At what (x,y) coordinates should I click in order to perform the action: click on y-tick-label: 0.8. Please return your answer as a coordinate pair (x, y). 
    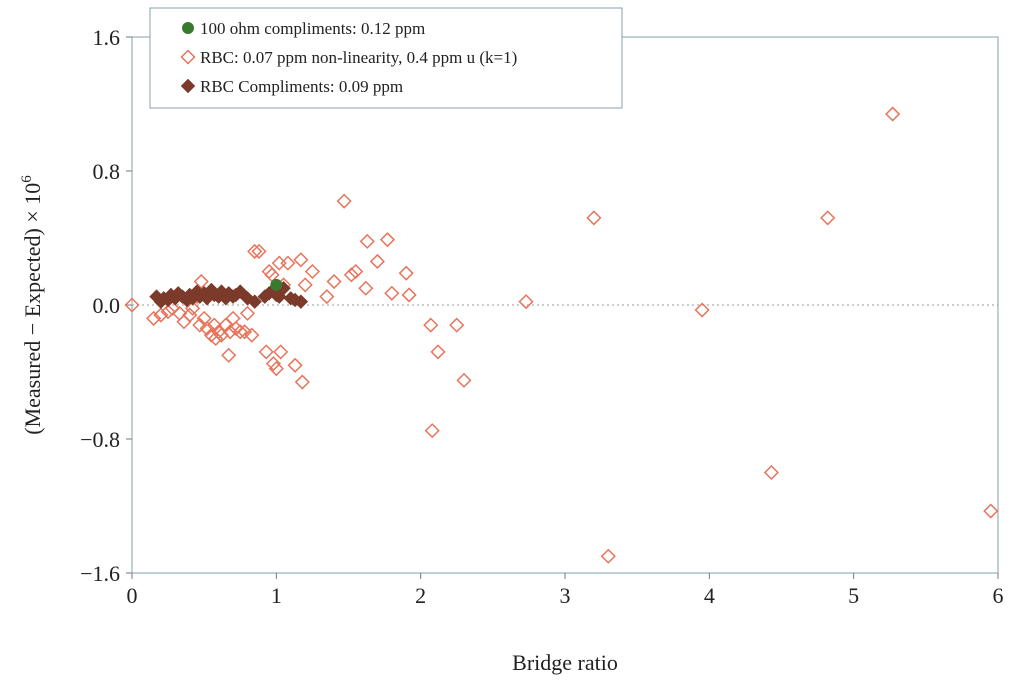
    Looking at the image, I should click on (107, 171).